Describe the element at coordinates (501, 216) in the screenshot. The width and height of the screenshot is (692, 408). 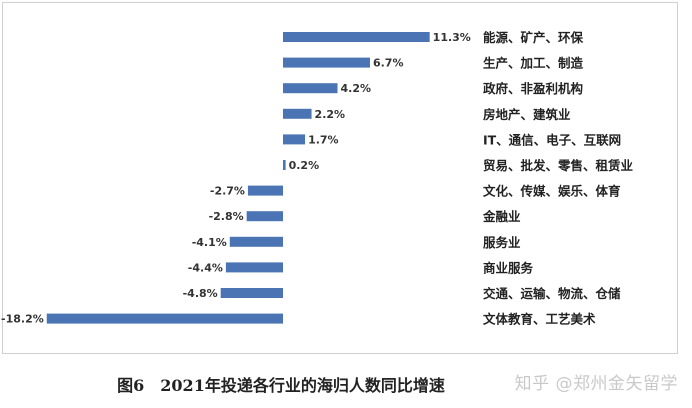
I see `category-label-8: 金融业` at that location.